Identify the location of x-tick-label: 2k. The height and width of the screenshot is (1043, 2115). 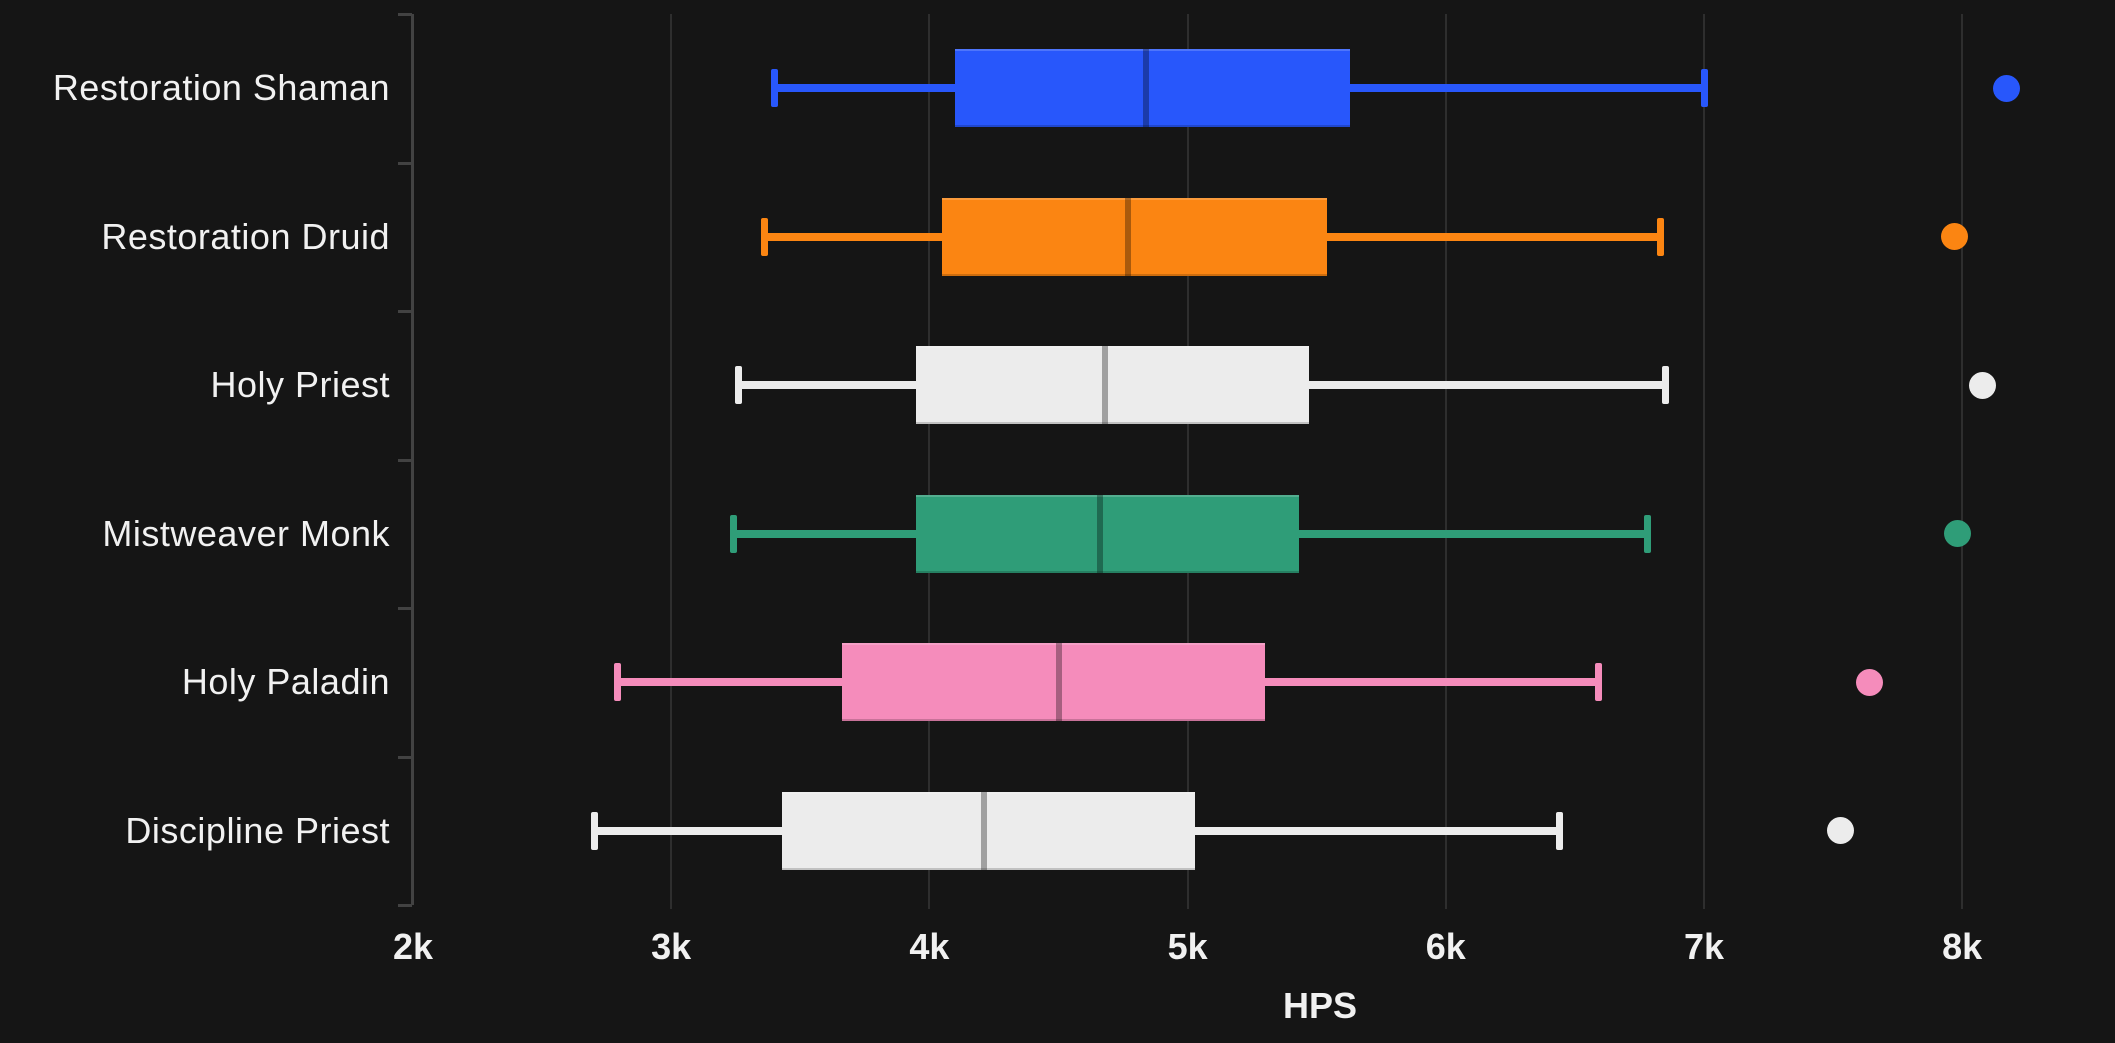
(413, 946).